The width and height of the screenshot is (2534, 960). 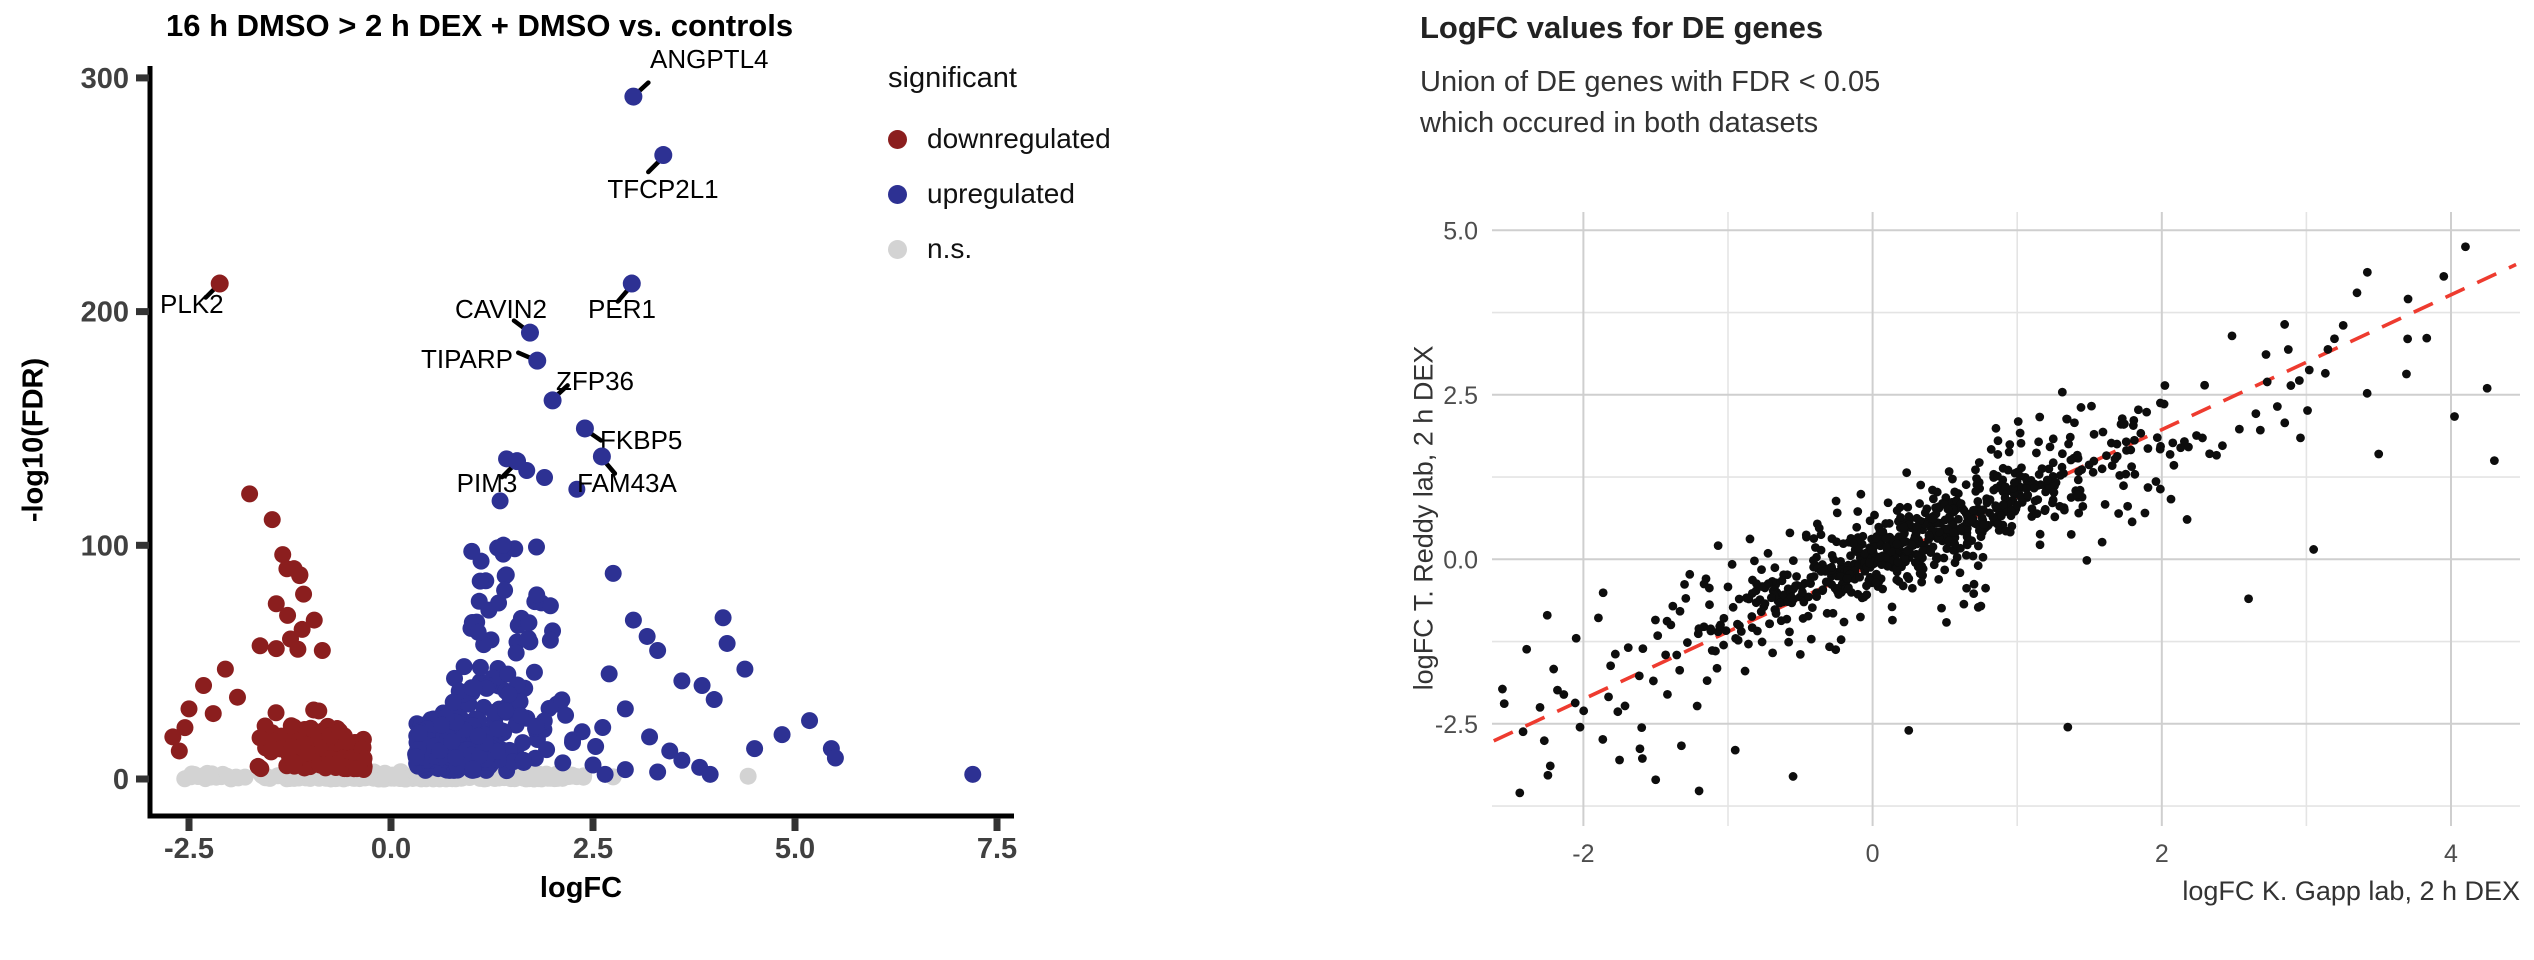 I want to click on legend-item-label: upregulated, so click(x=1001, y=193).